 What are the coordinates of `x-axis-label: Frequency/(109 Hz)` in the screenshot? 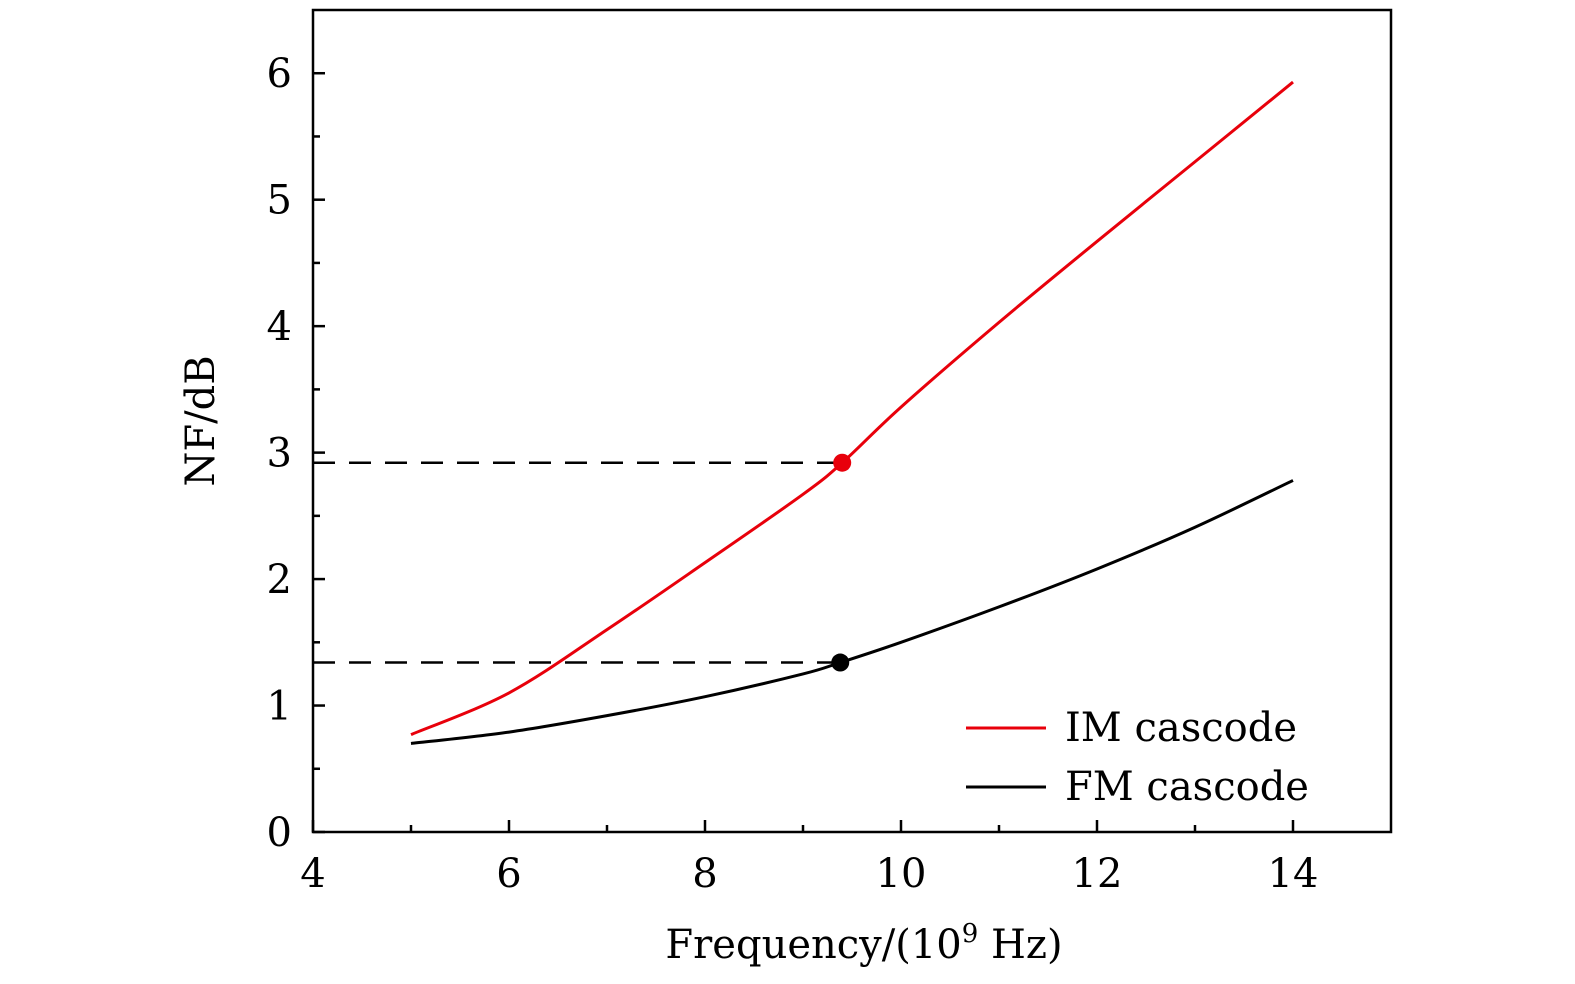 It's located at (863, 943).